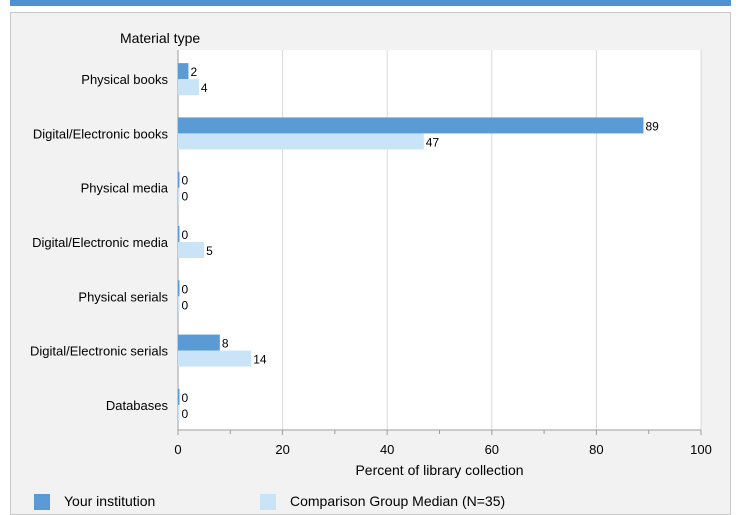  I want to click on data-label-0-series-1: 4, so click(204, 88).